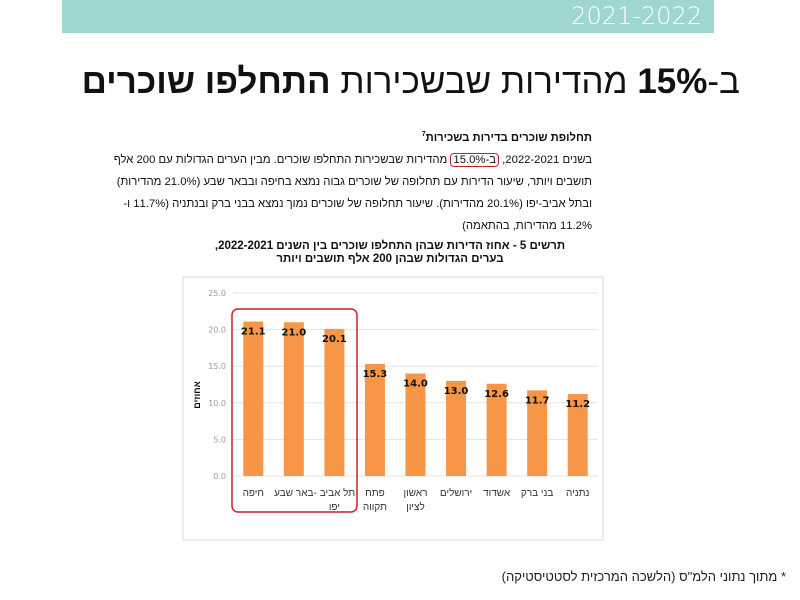 The height and width of the screenshot is (600, 800). Describe the element at coordinates (497, 493) in the screenshot. I see `x-tick-label: אשדוד` at that location.